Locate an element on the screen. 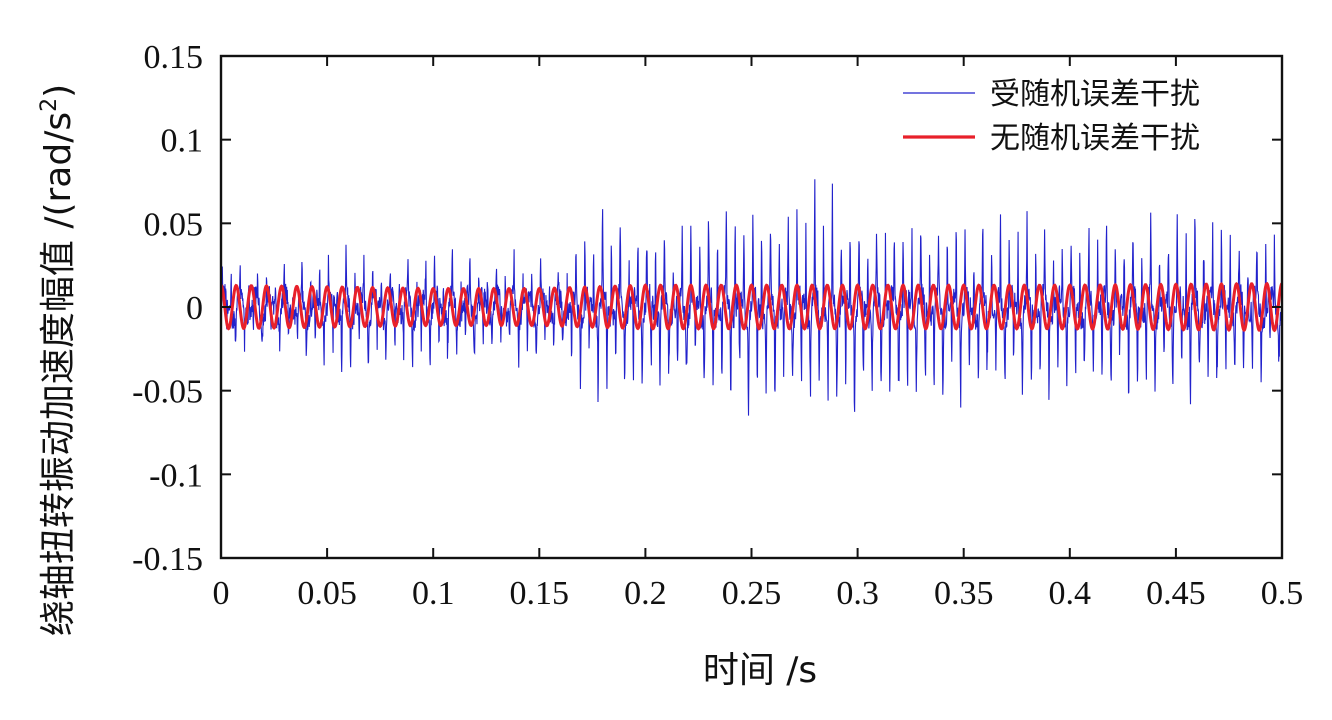 The image size is (1332, 720). legend: 受随机误差干扰 无随机误差干扰 is located at coordinates (1051, 116).